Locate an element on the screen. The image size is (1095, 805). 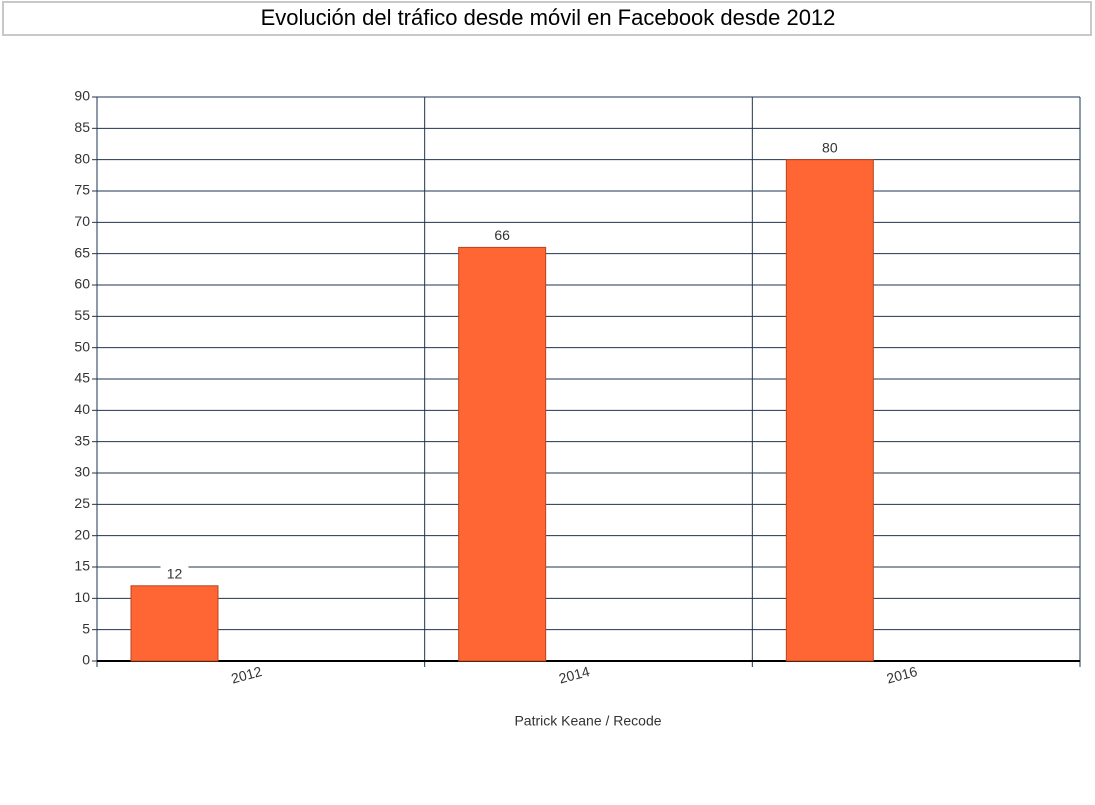
data-label: 12 is located at coordinates (175, 574).